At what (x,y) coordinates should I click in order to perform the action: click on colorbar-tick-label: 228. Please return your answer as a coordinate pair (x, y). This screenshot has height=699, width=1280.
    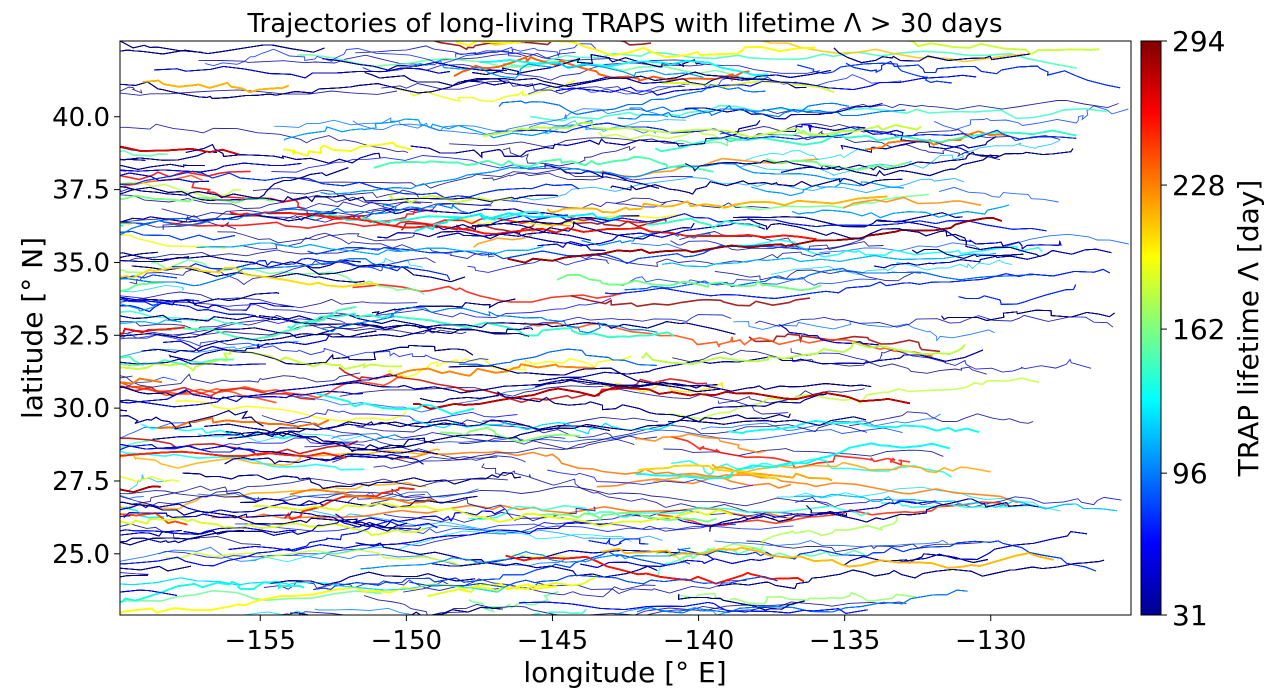
    Looking at the image, I should click on (1198, 185).